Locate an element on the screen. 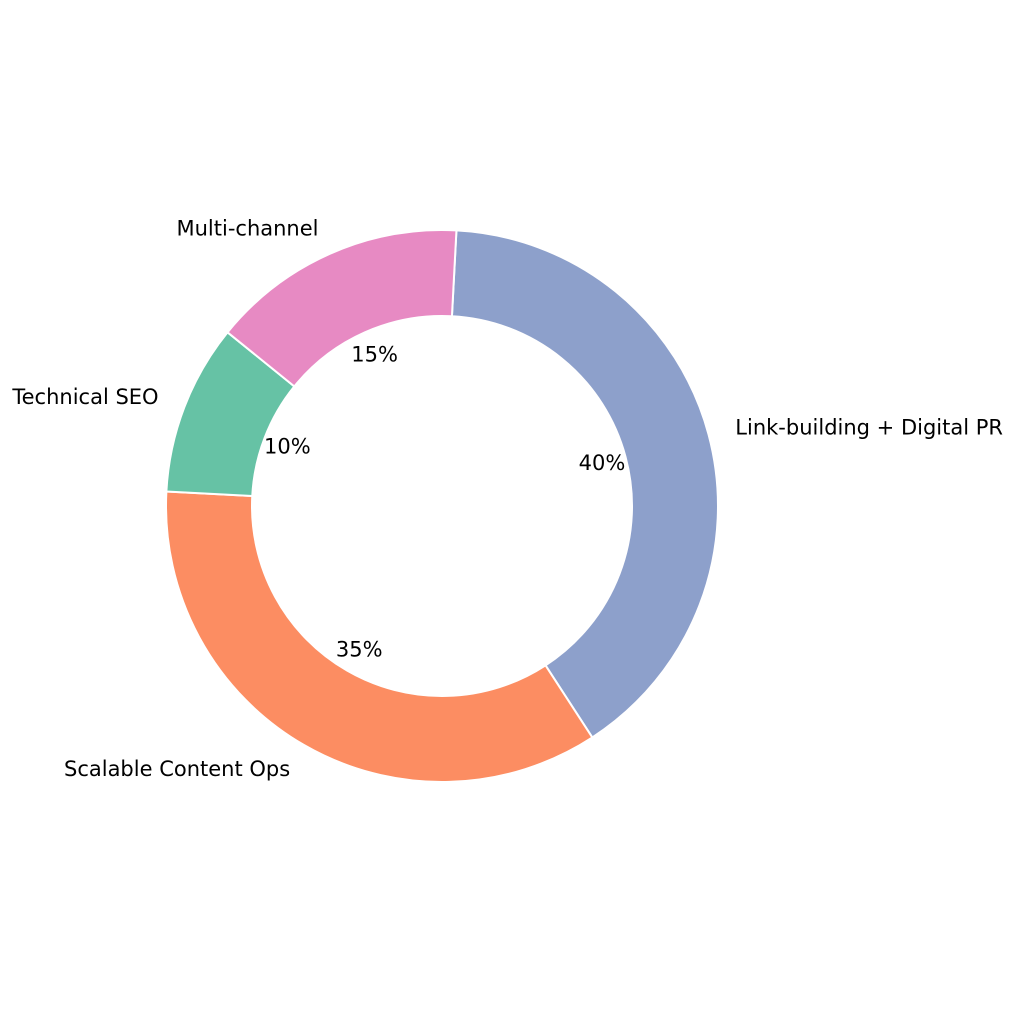 Image resolution: width=1024 pixels, height=1014 pixels. pct-label-scalable-content-ops: 35% is located at coordinates (359, 649).